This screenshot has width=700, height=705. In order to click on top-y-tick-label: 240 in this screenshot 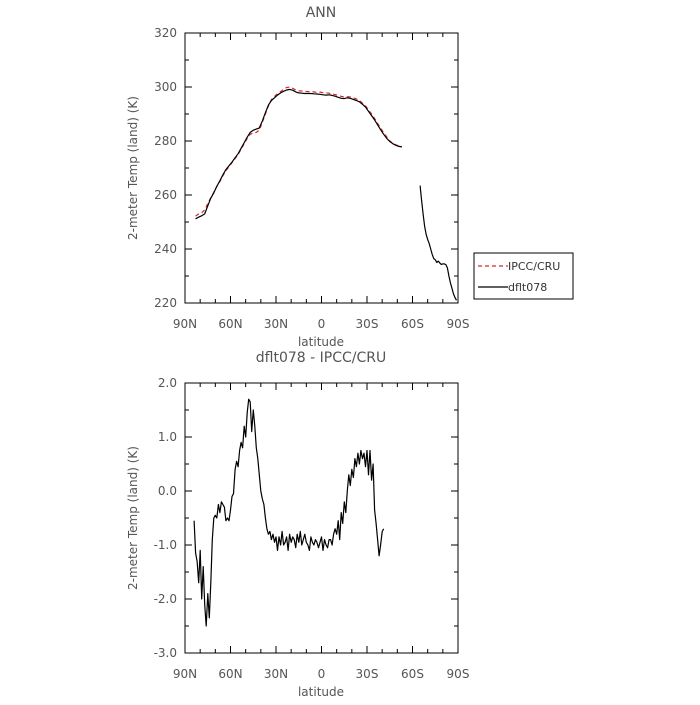, I will do `click(165, 249)`.